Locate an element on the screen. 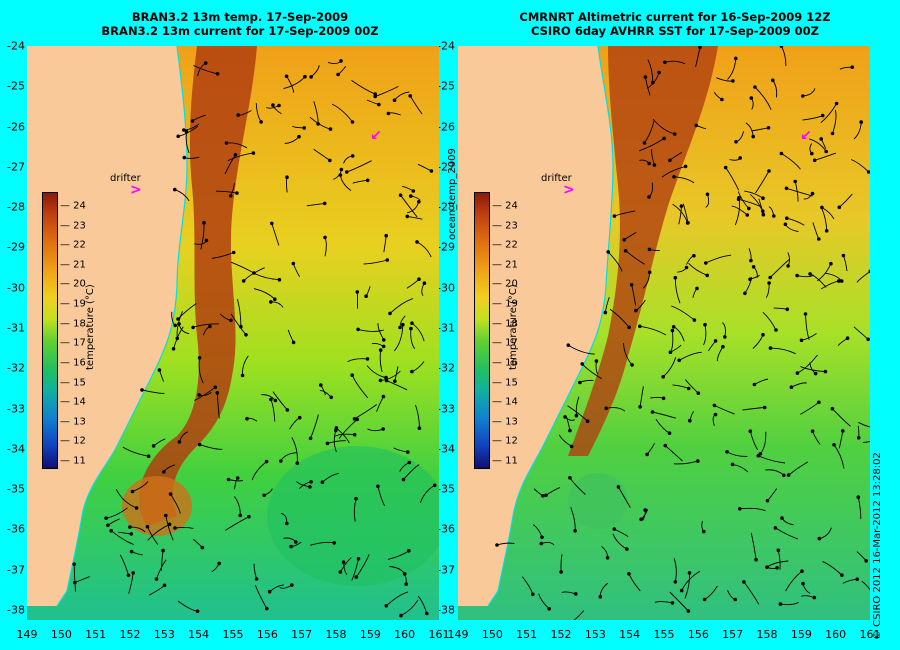 The height and width of the screenshot is (650, 900). coastline is located at coordinates (550, 326).